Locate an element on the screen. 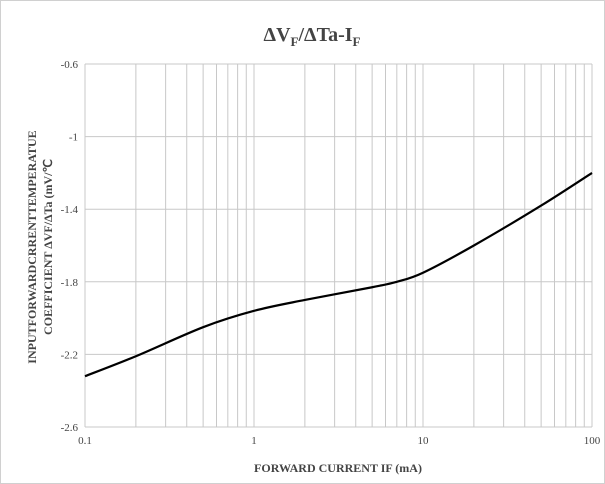 This screenshot has height=484, width=605. y-tick-label: -2.2 is located at coordinates (69, 355).